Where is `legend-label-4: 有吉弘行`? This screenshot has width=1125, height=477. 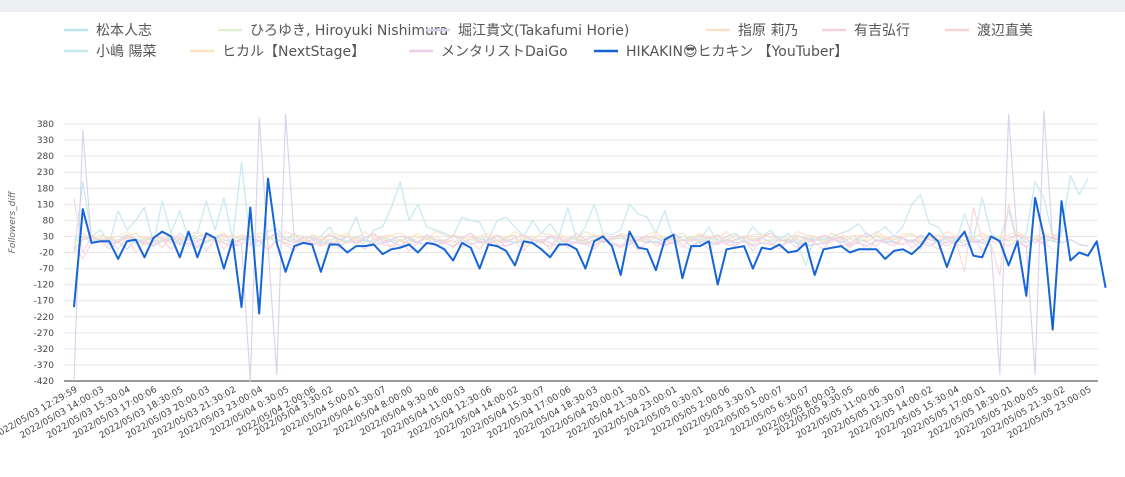 legend-label-4: 有吉弘行 is located at coordinates (882, 31).